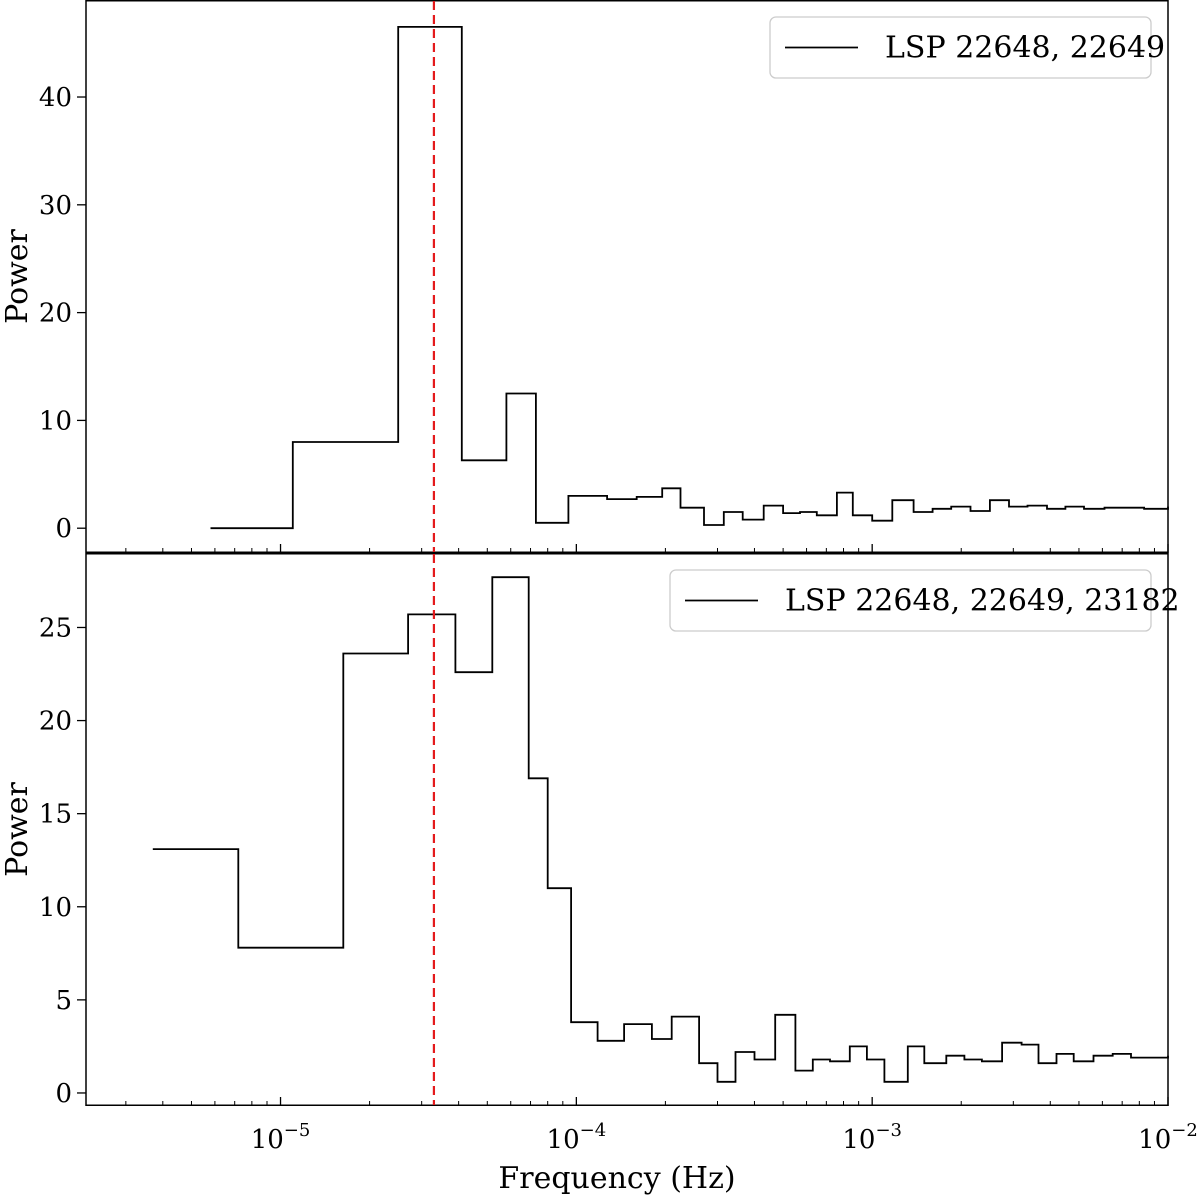 The width and height of the screenshot is (1200, 1197). I want to click on legend: LSP 22648, 22649, so click(967, 47).